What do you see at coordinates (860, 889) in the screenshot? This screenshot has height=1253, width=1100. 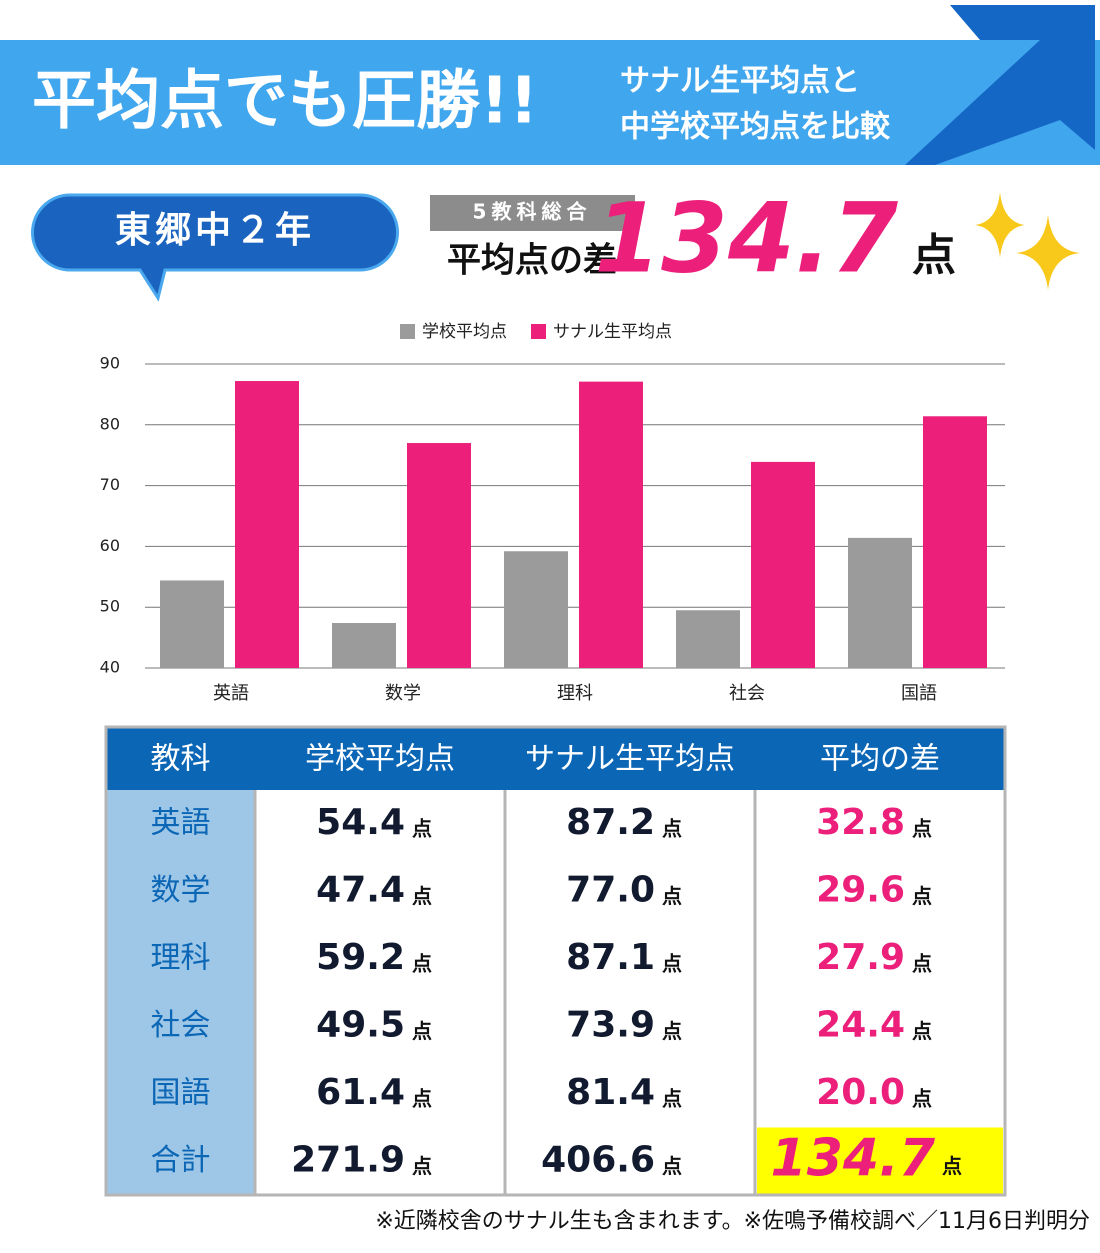 I see `table-number: 29.6` at bounding box center [860, 889].